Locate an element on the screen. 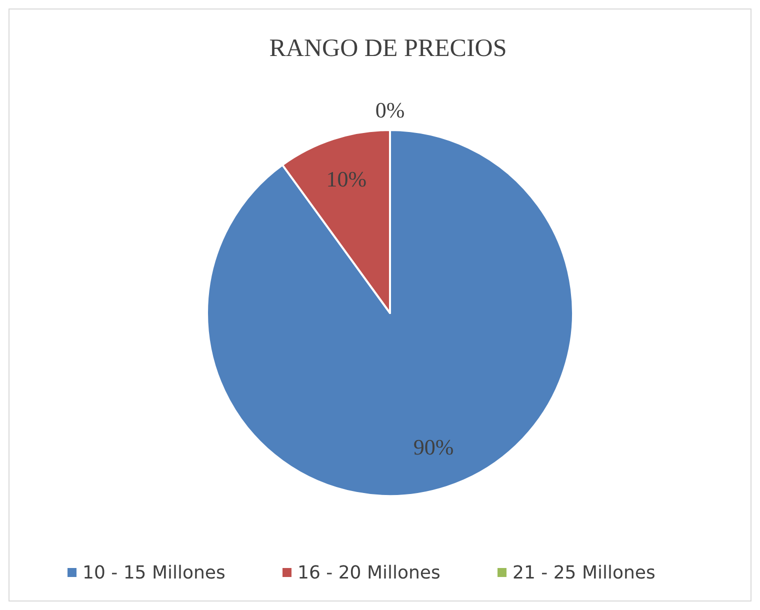 The width and height of the screenshot is (760, 610). data-label: 10% is located at coordinates (346, 179).